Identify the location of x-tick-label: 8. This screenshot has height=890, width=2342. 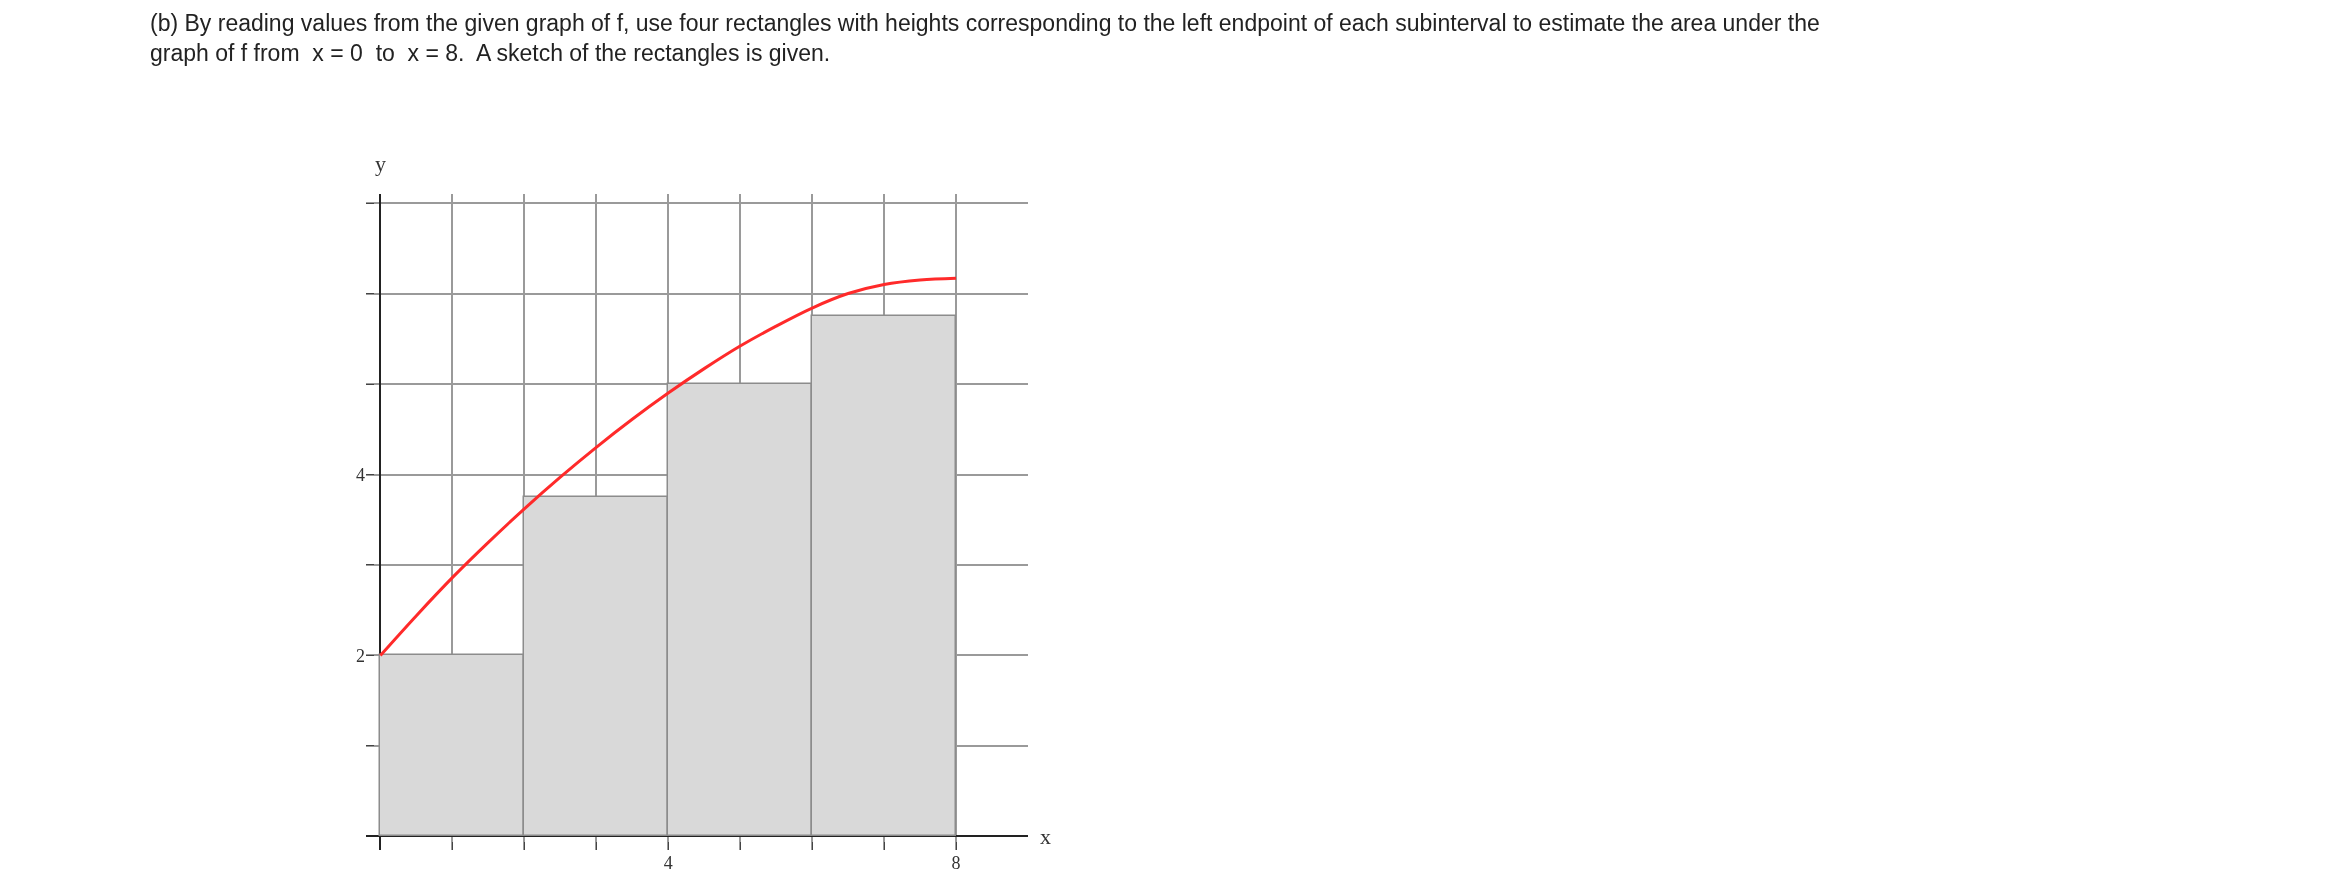
(956, 863).